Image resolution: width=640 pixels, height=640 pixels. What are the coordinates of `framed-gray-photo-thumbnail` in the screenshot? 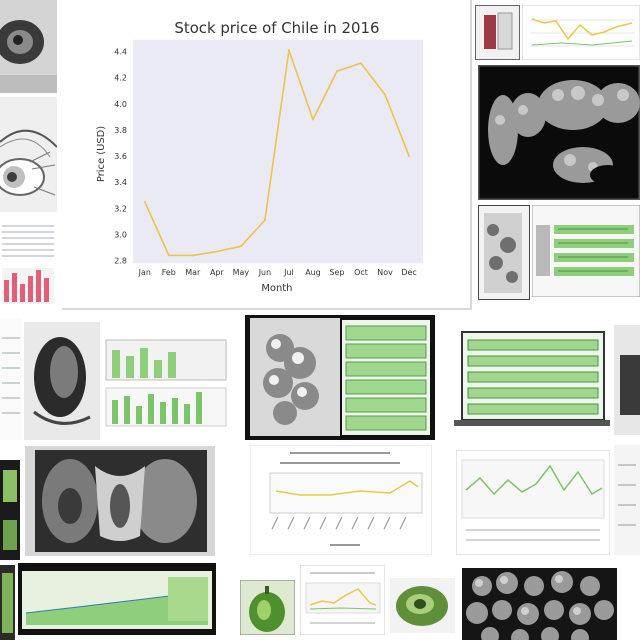 It's located at (504, 252).